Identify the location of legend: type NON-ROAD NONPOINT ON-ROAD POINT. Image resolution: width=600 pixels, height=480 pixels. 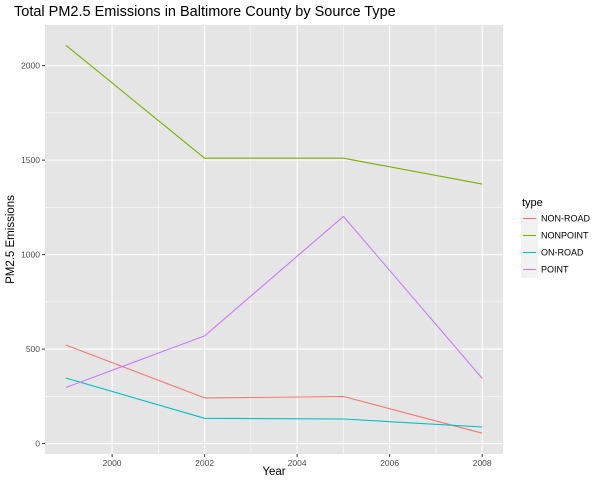
(555, 237).